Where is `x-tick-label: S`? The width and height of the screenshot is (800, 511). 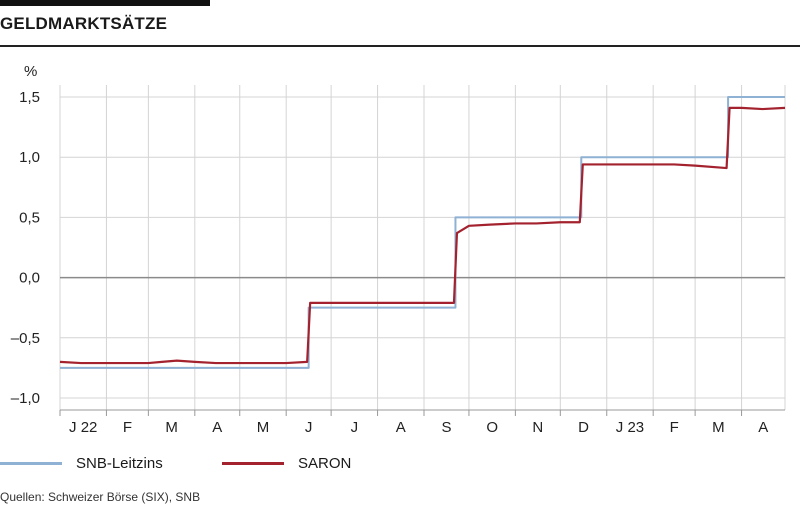 x-tick-label: S is located at coordinates (446, 427).